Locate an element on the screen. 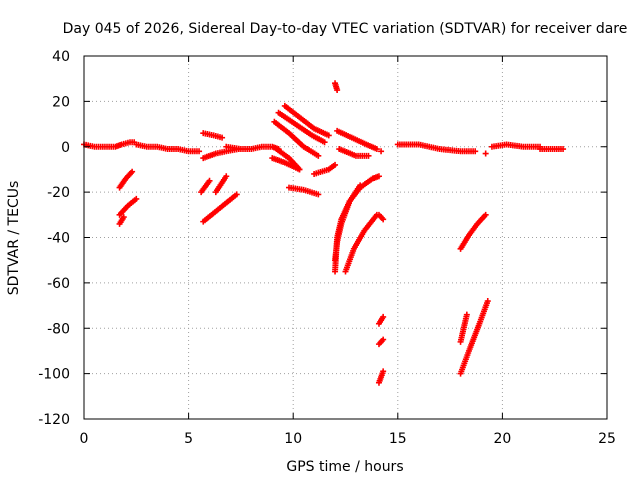 This screenshot has width=640, height=480. y-tick-label: 0 is located at coordinates (65, 148).